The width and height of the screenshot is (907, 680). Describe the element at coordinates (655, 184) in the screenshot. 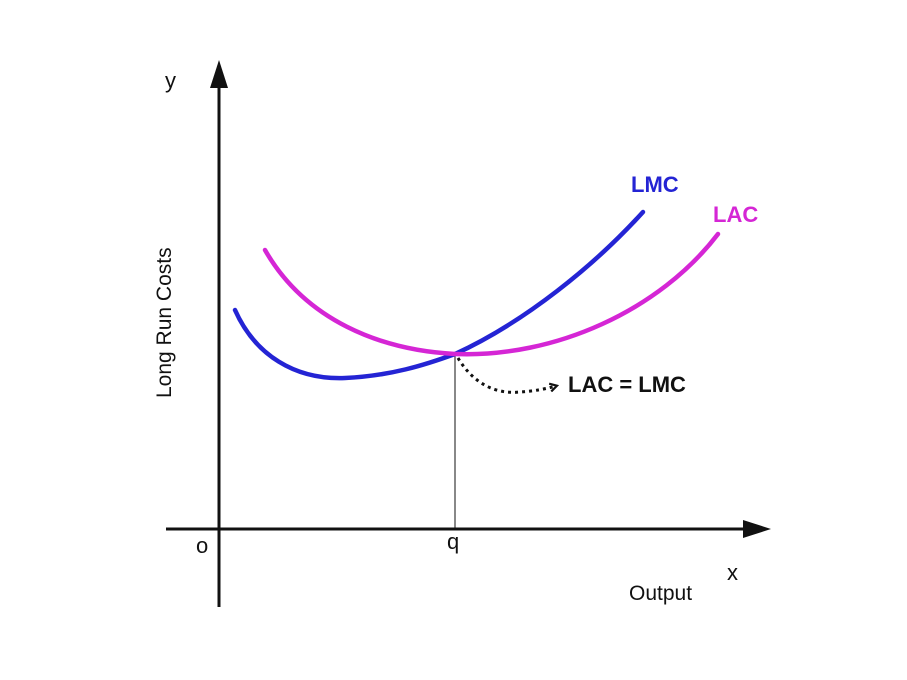

I see `lmc-label: LMC` at that location.